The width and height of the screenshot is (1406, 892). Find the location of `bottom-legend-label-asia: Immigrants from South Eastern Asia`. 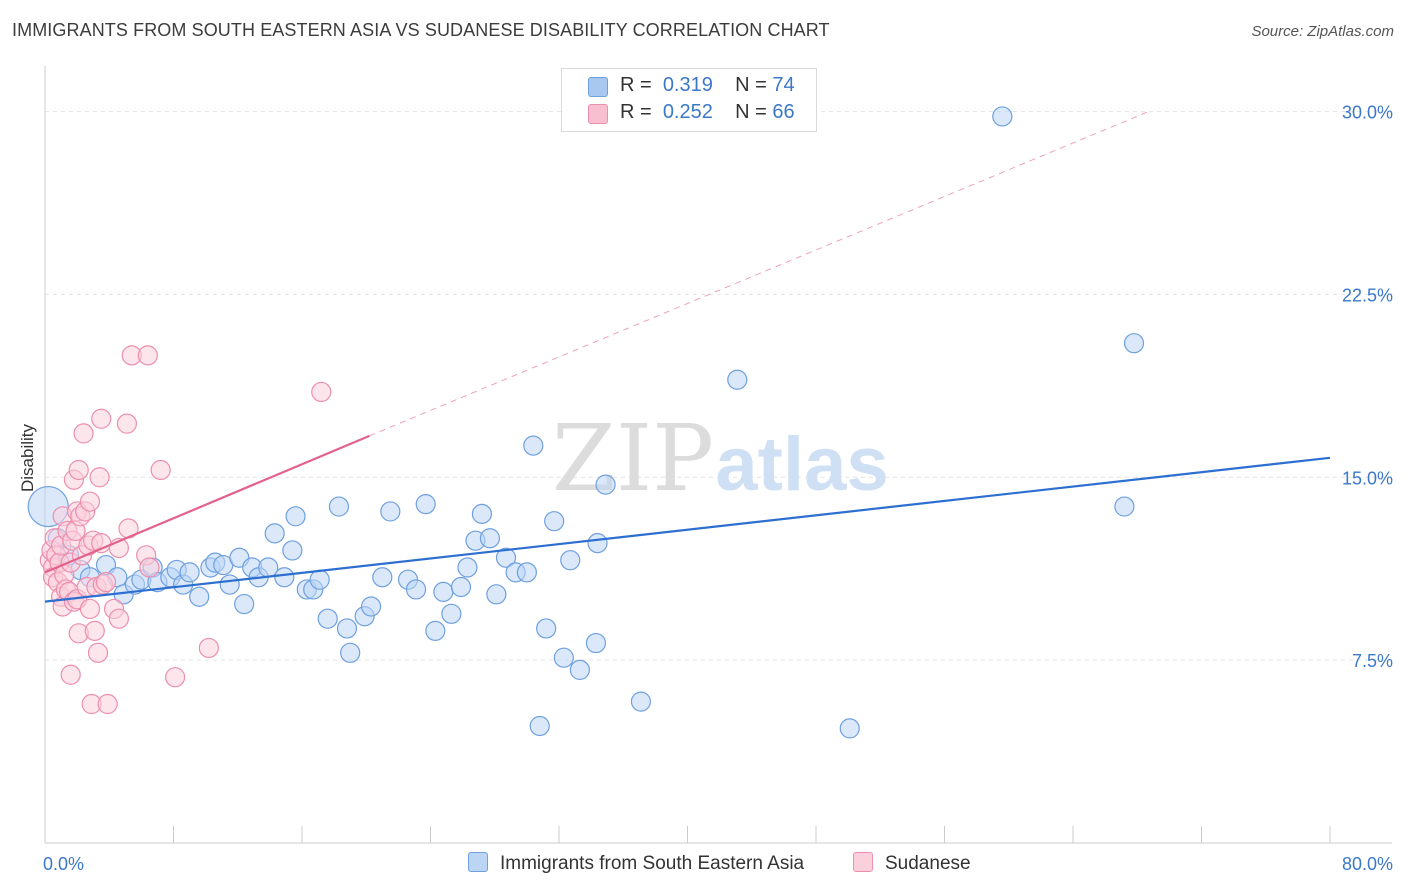

bottom-legend-label-asia: Immigrants from South Eastern Asia is located at coordinates (652, 863).